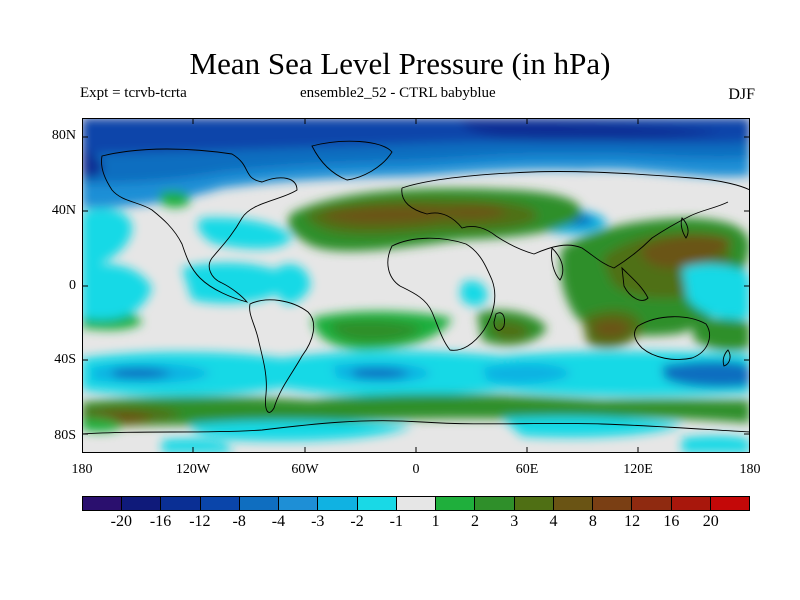 The width and height of the screenshot is (800, 600). What do you see at coordinates (632, 521) in the screenshot?
I see `colorbar-label: 12` at bounding box center [632, 521].